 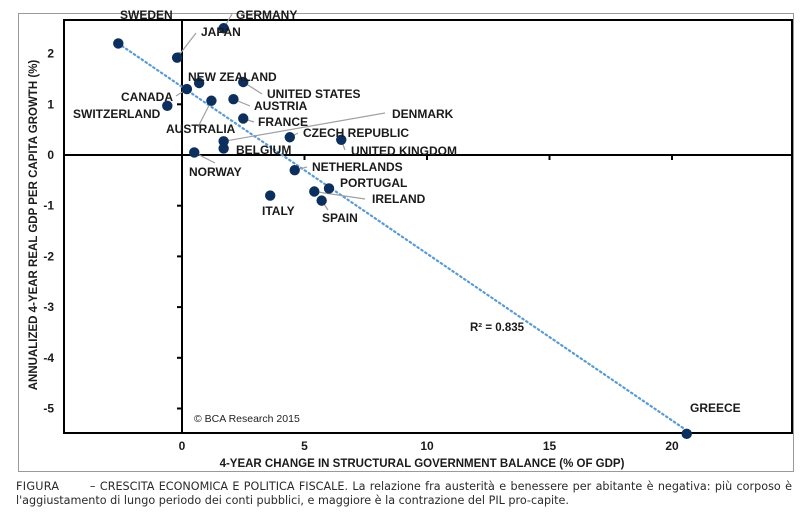 What do you see at coordinates (48, 358) in the screenshot?
I see `y-tick-label: -4` at bounding box center [48, 358].